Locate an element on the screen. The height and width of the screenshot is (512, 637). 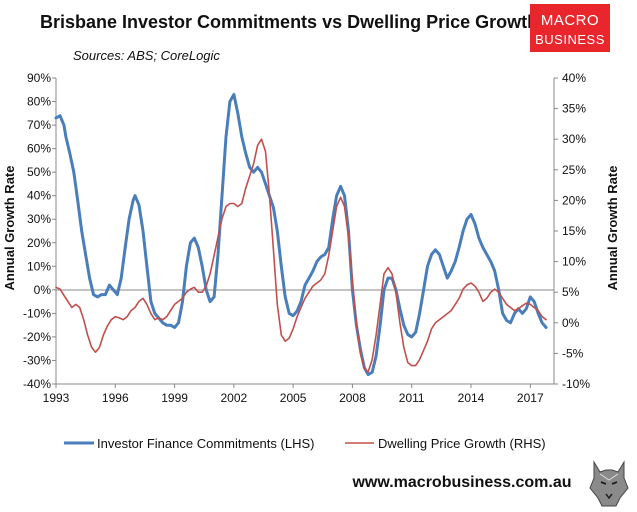
left-tick-label: 20% is located at coordinates (39, 243).